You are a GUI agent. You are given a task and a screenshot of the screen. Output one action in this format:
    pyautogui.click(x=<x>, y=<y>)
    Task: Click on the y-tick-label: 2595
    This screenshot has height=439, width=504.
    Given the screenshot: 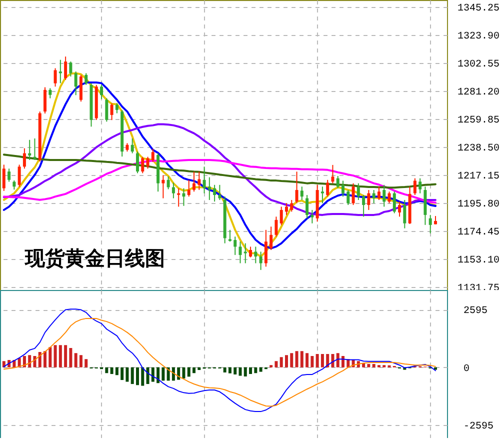 What is the action you would take?
    pyautogui.click(x=476, y=312)
    